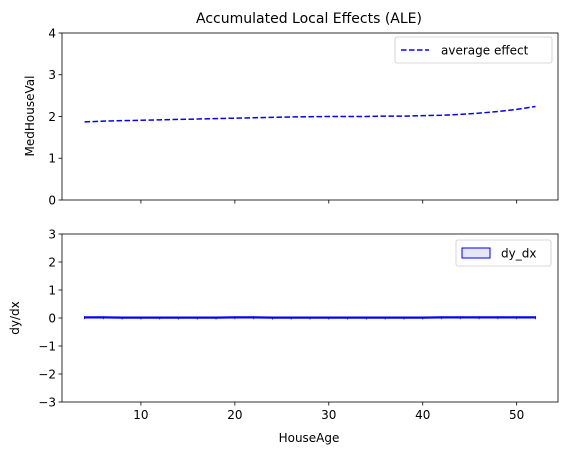  Describe the element at coordinates (30, 116) in the screenshot. I see `y-axis-label: MedHouseVal` at that location.